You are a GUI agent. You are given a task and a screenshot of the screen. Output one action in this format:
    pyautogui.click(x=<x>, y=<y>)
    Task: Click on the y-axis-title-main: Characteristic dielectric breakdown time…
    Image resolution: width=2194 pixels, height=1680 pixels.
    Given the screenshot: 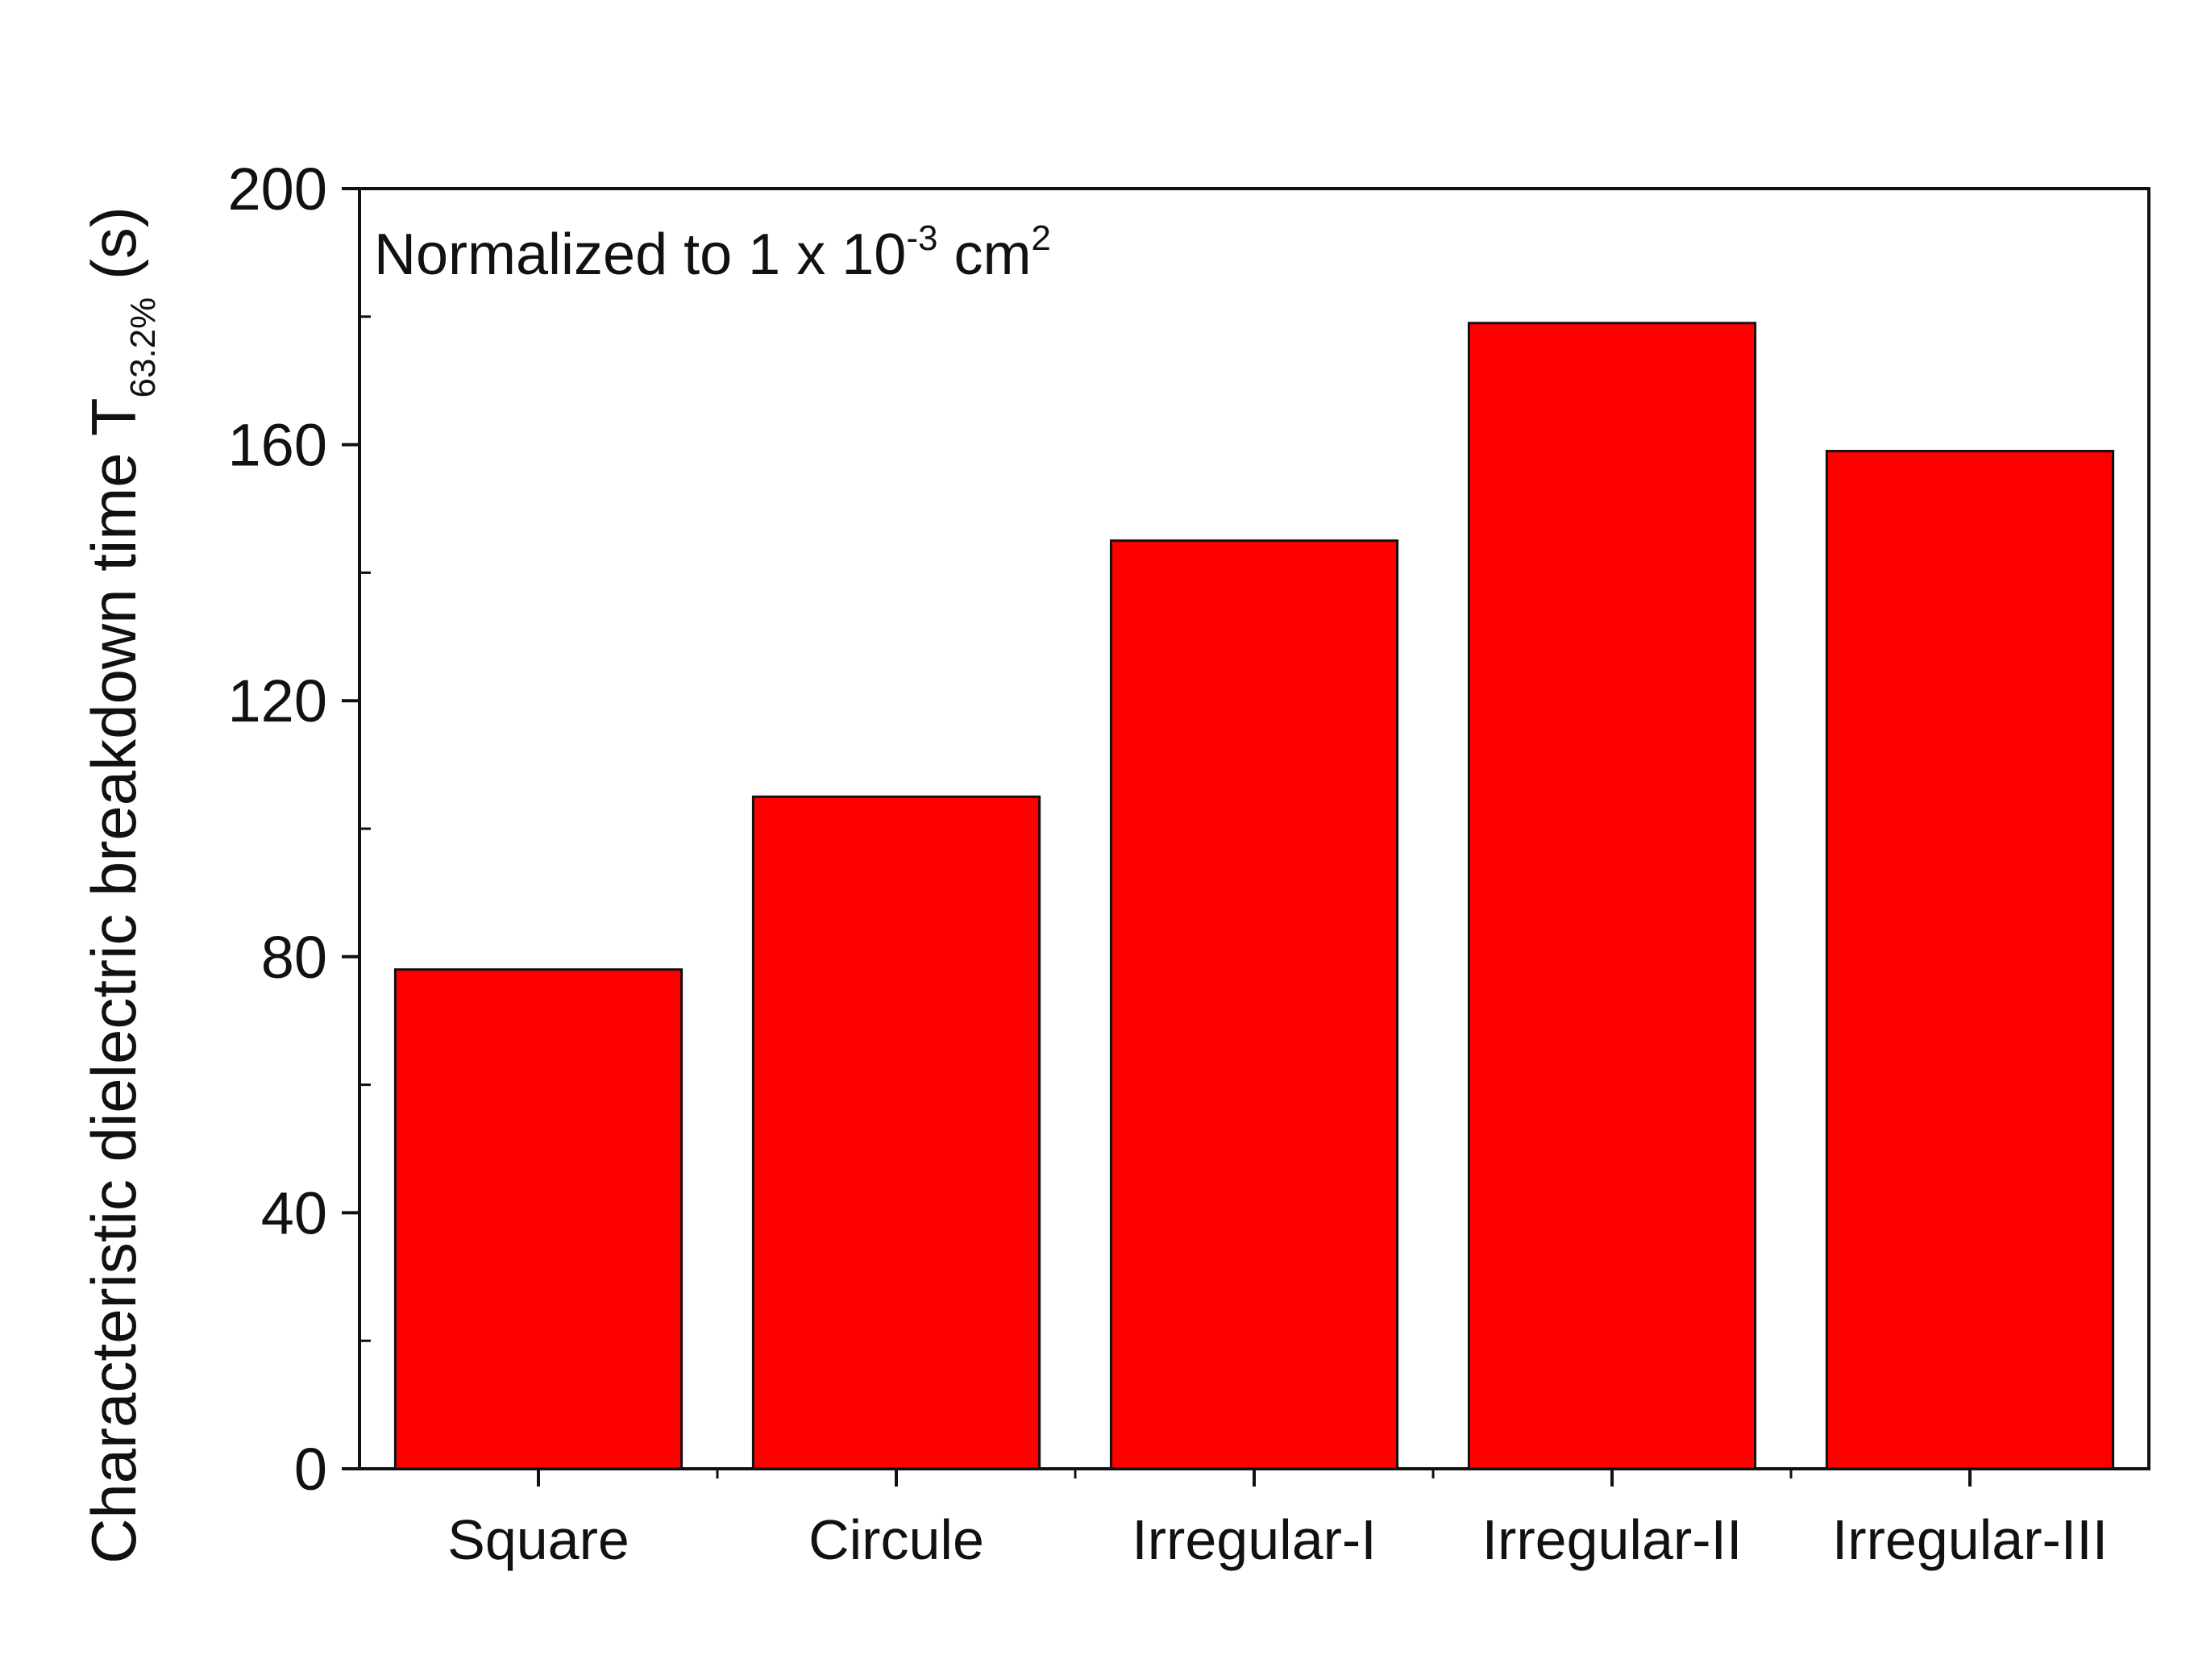 What is the action you would take?
    pyautogui.click(x=113, y=980)
    